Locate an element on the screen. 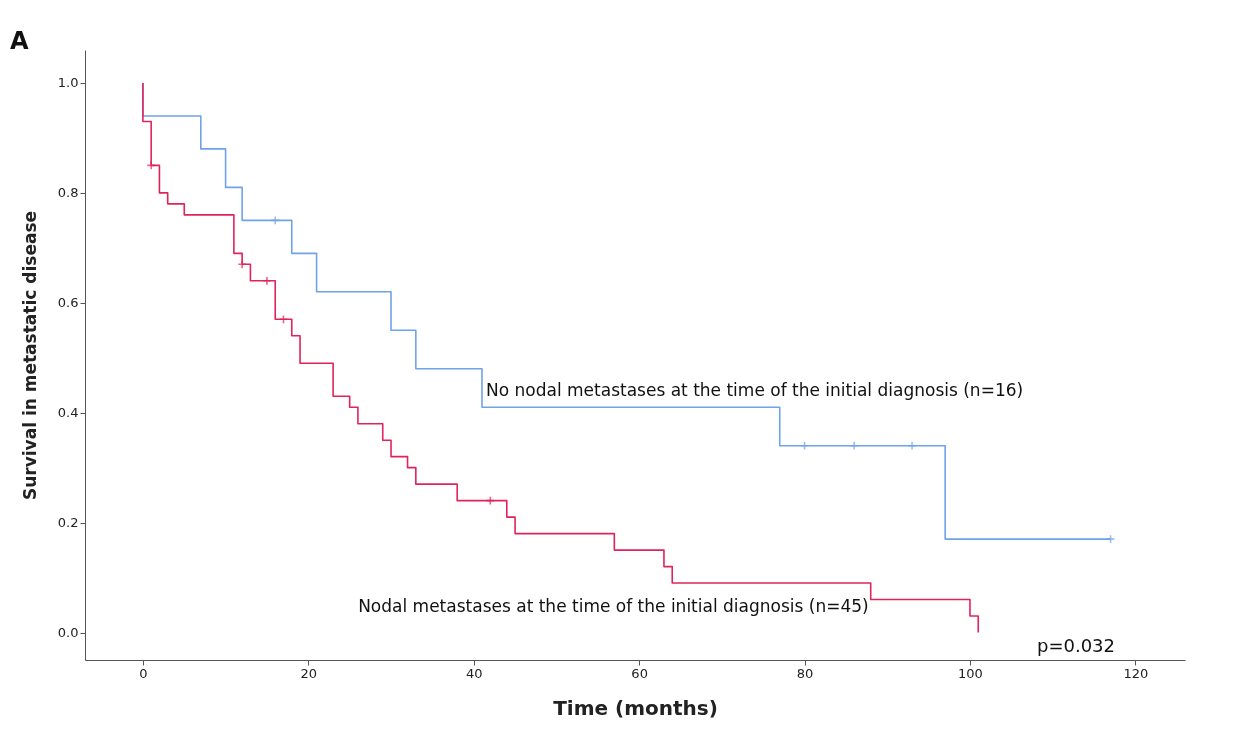  y-tick-label: 0.8 is located at coordinates (68, 193).